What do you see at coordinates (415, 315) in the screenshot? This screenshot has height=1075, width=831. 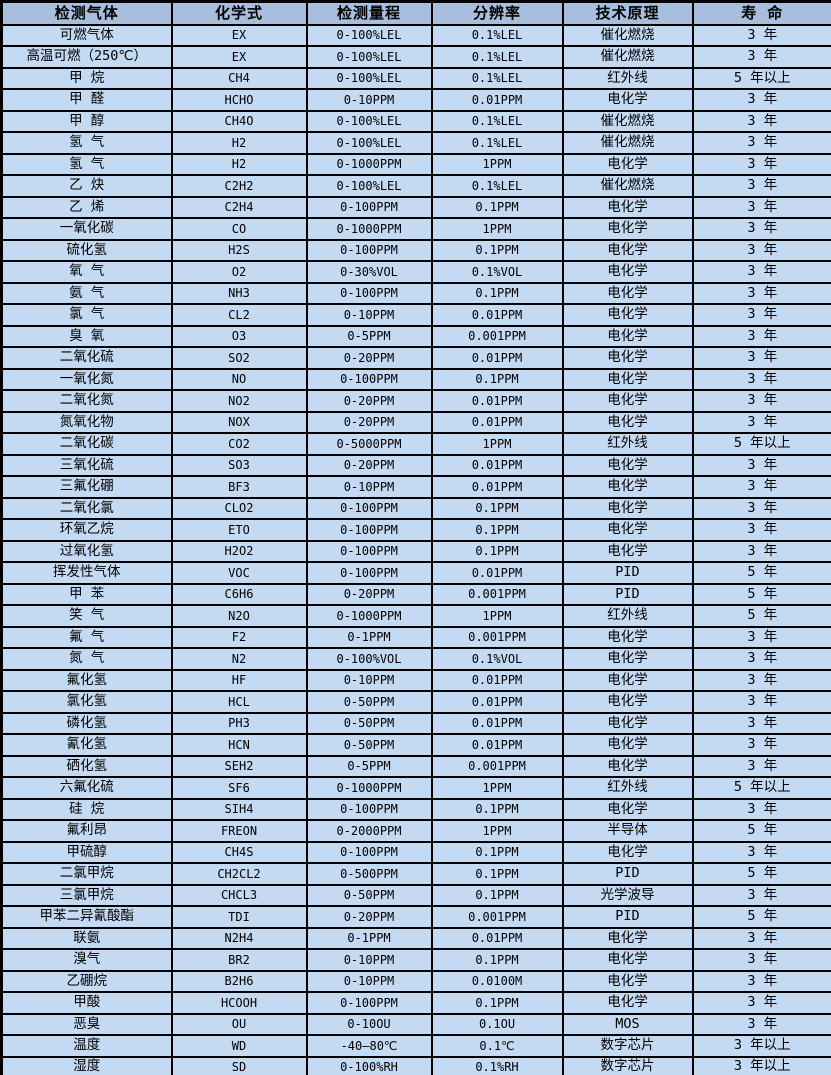 I see `table-row: 氯 气 CL2 0-10PPM 0.01PPM 电化学 3 年` at bounding box center [415, 315].